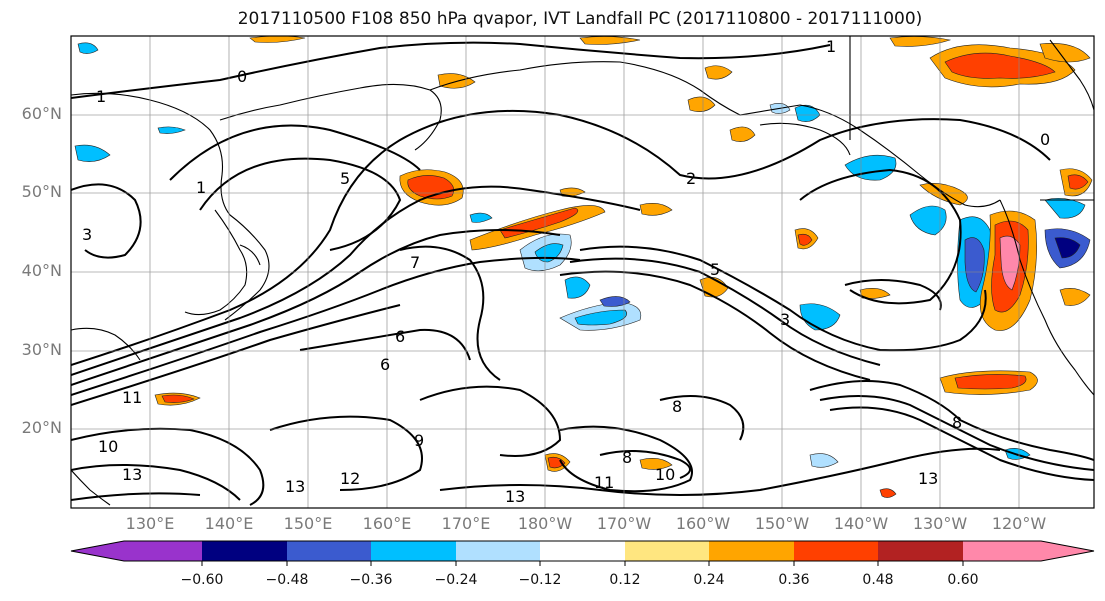 This screenshot has width=1105, height=601. What do you see at coordinates (456, 580) in the screenshot?
I see `colorbar-tick-label: −0.24` at bounding box center [456, 580].